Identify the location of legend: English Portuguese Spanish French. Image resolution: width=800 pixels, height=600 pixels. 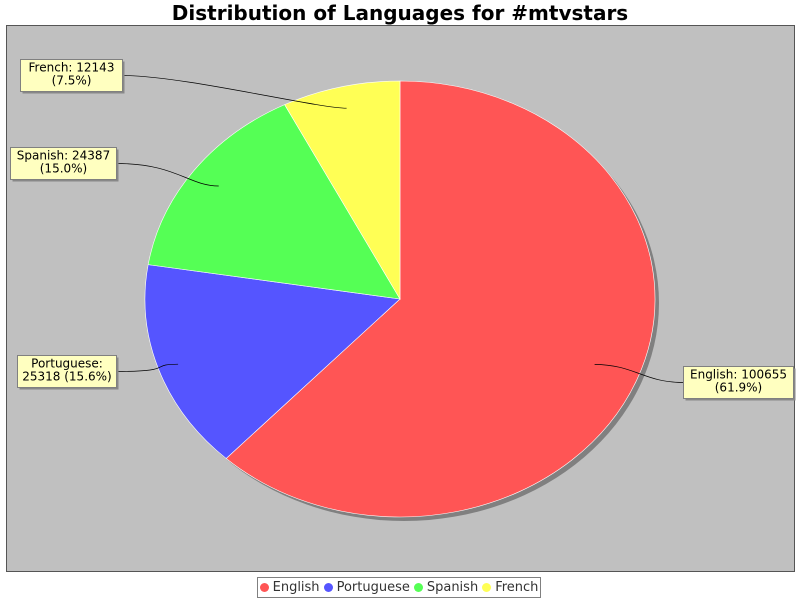
(399, 587).